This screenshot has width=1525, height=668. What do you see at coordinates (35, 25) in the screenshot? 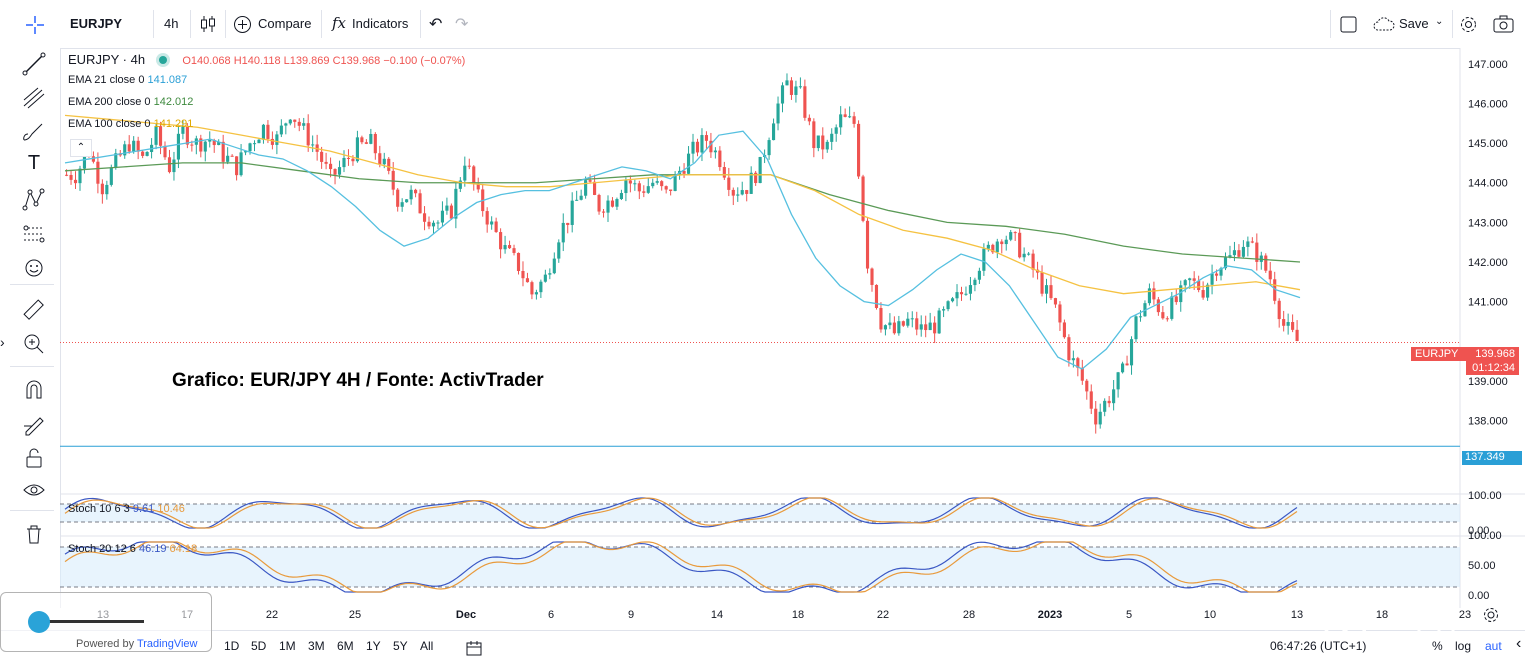
I see `crosshair-icon` at bounding box center [35, 25].